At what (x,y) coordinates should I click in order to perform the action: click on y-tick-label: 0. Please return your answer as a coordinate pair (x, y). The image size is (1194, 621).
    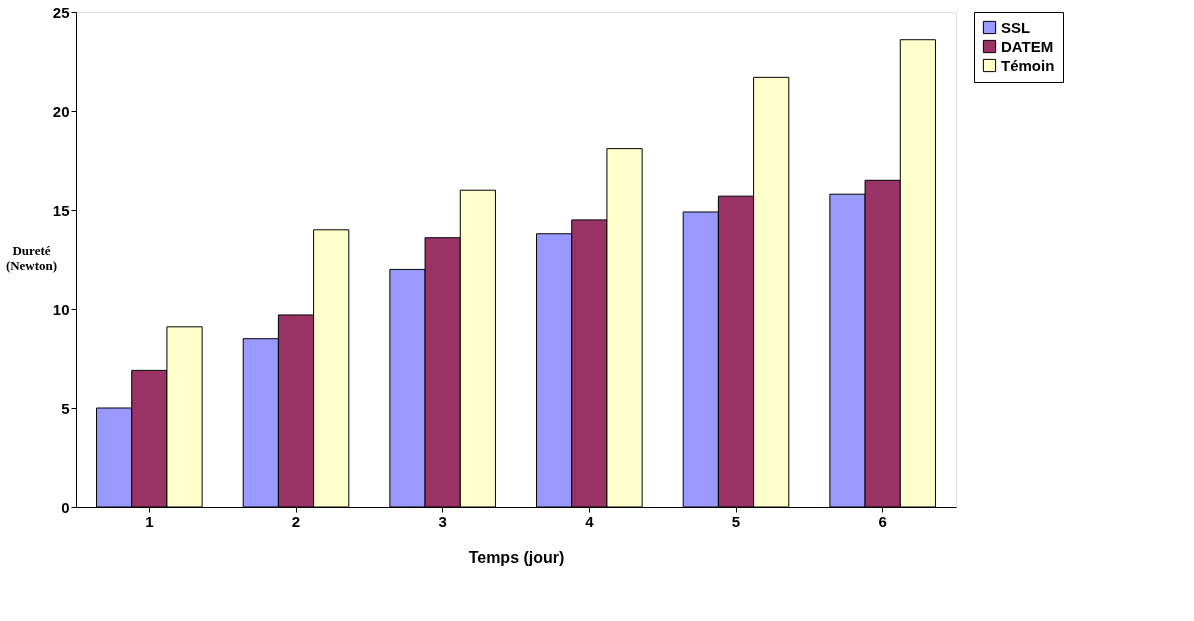
    Looking at the image, I should click on (65, 507).